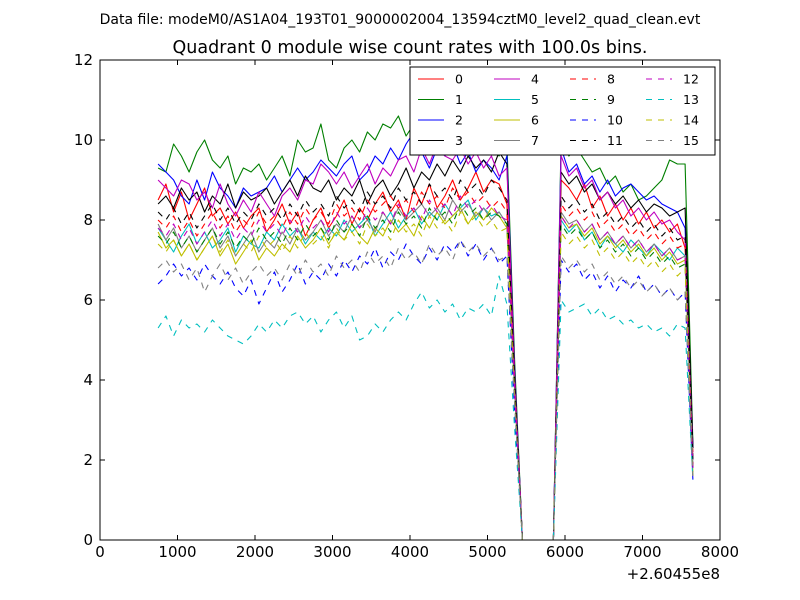 Image resolution: width=800 pixels, height=600 pixels. Describe the element at coordinates (88, 220) in the screenshot. I see `y-tick-label: 8` at that location.